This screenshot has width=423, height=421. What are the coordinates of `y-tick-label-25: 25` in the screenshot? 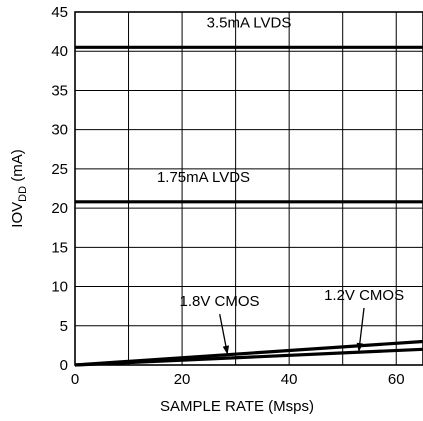 It's located at (59, 169).